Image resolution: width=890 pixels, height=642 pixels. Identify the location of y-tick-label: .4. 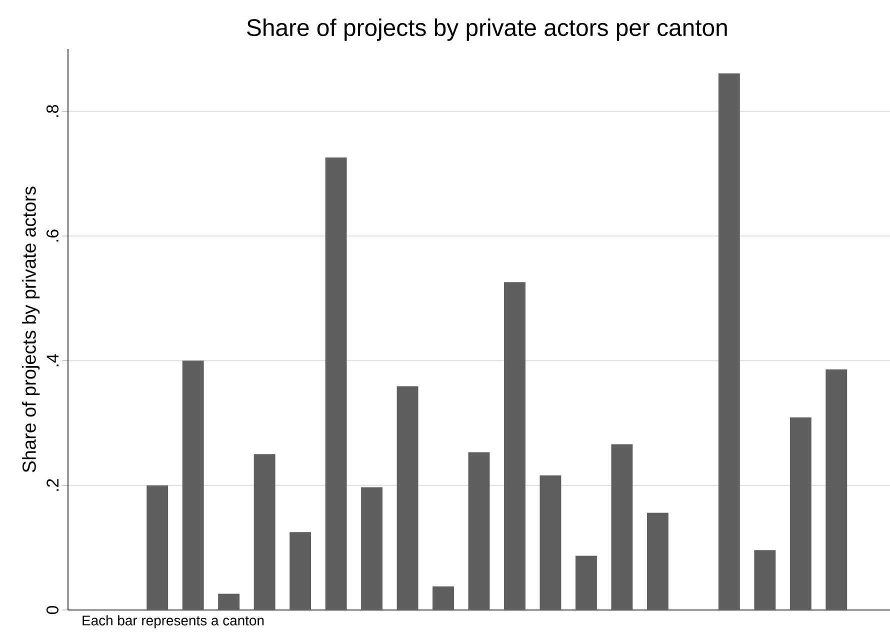
(52, 360).